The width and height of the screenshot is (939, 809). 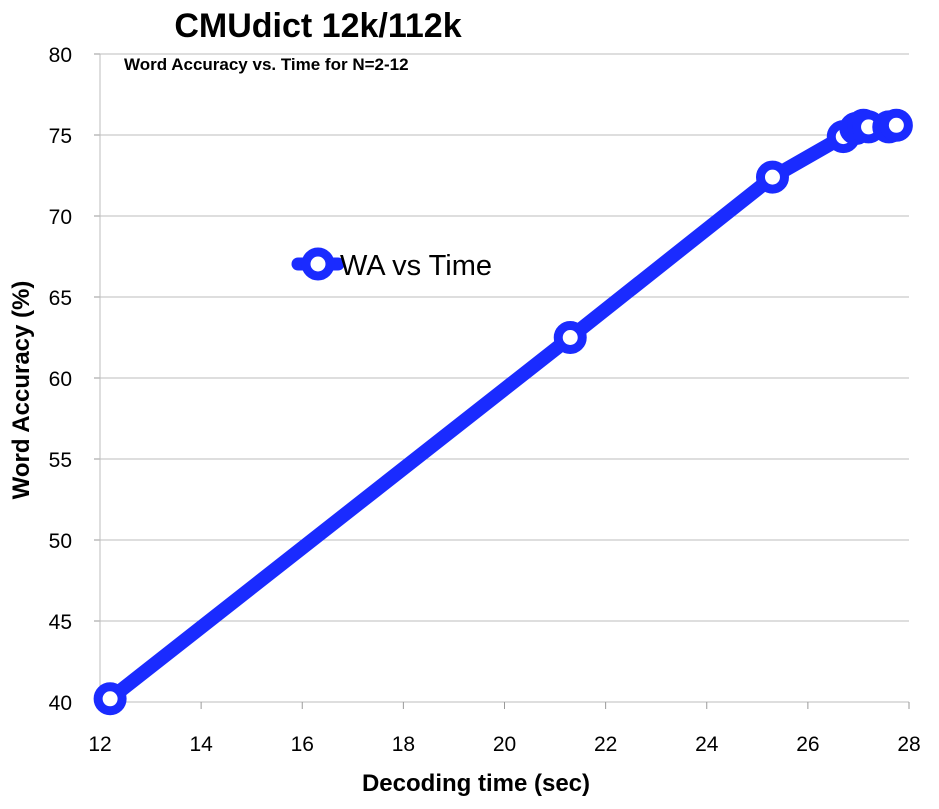 What do you see at coordinates (605, 744) in the screenshot?
I see `x-tick-label: 22` at bounding box center [605, 744].